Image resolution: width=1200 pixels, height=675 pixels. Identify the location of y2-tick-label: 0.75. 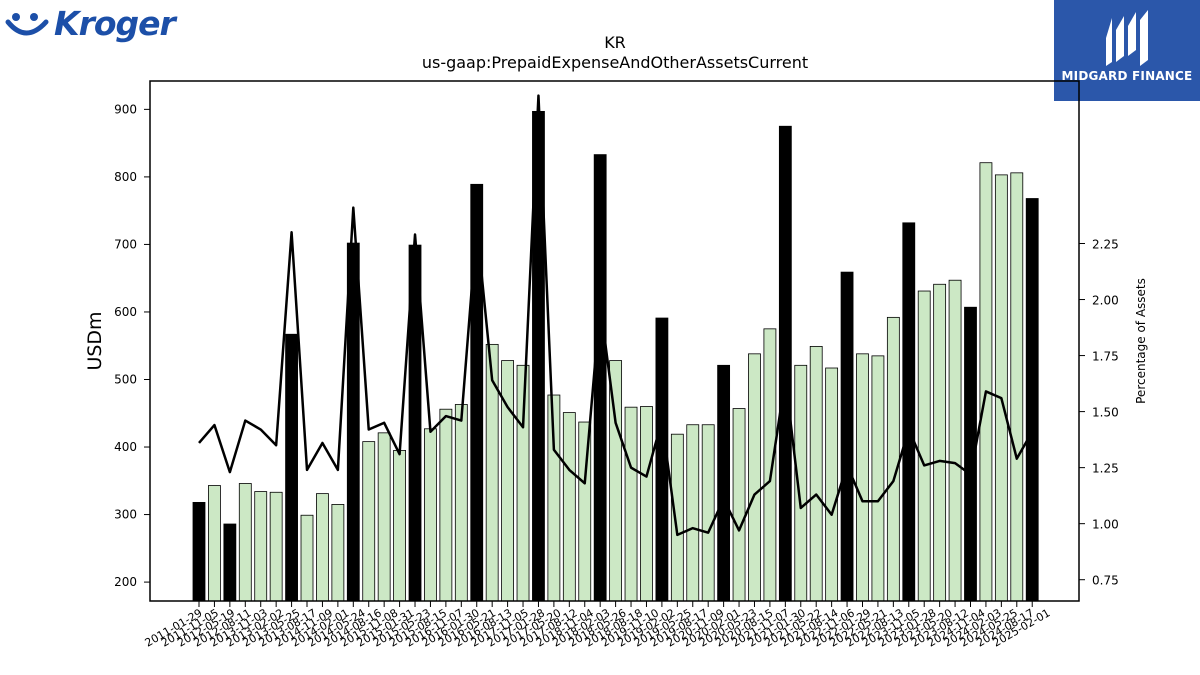
(1105, 581).